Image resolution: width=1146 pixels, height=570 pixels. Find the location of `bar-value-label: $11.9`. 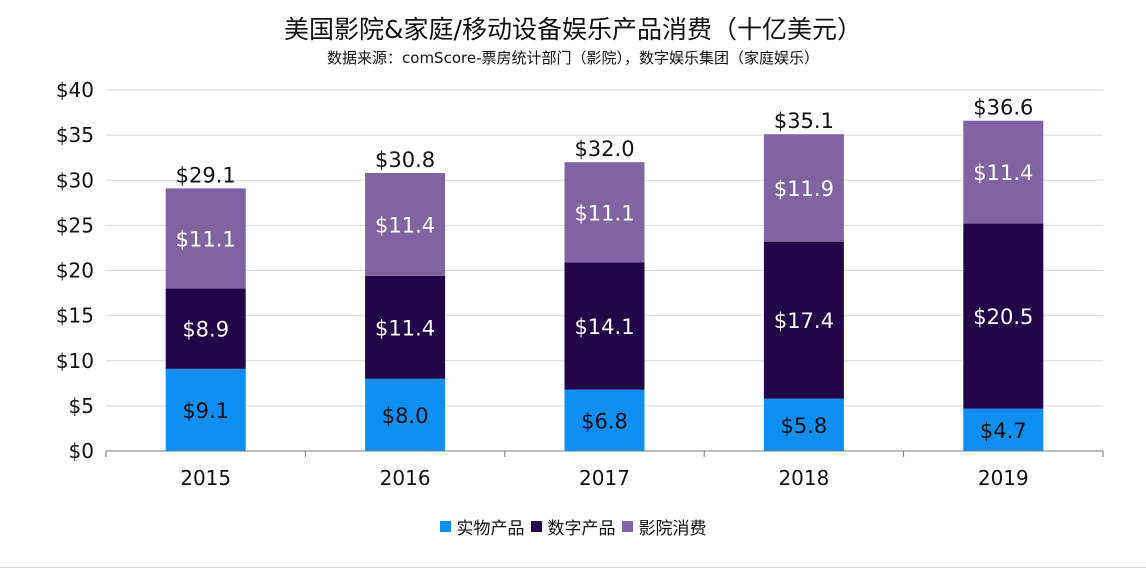

bar-value-label: $11.9 is located at coordinates (804, 189).